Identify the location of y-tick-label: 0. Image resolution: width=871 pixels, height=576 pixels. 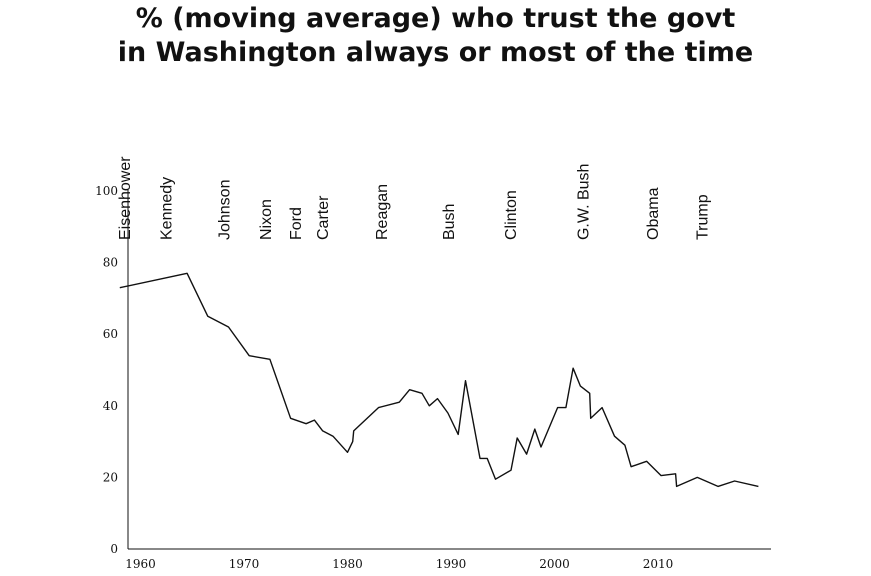
(114, 549).